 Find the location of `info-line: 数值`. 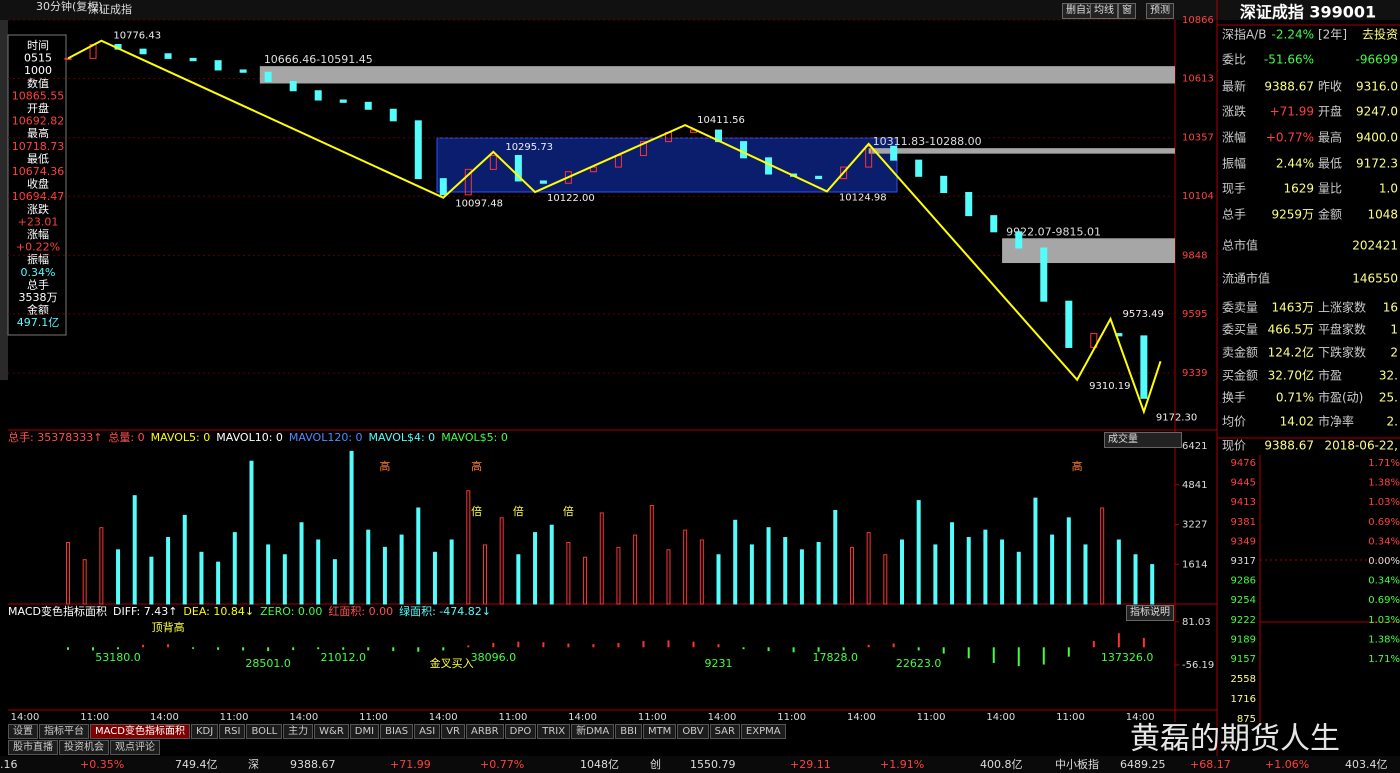

info-line: 数值 is located at coordinates (38, 83).